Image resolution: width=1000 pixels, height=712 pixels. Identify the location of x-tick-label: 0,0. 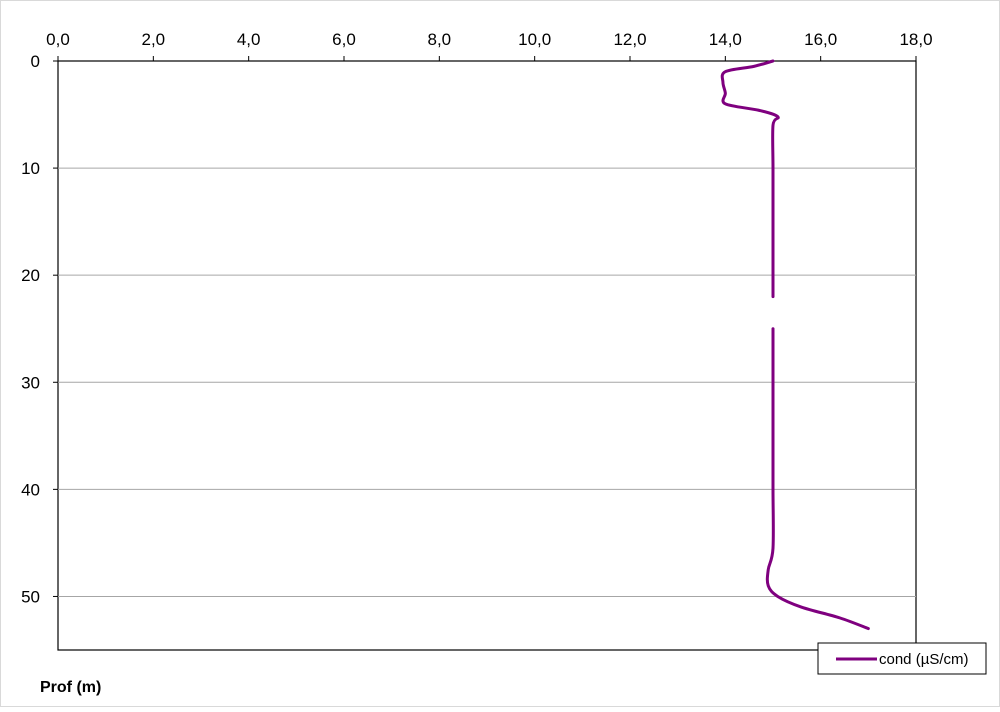
(58, 39).